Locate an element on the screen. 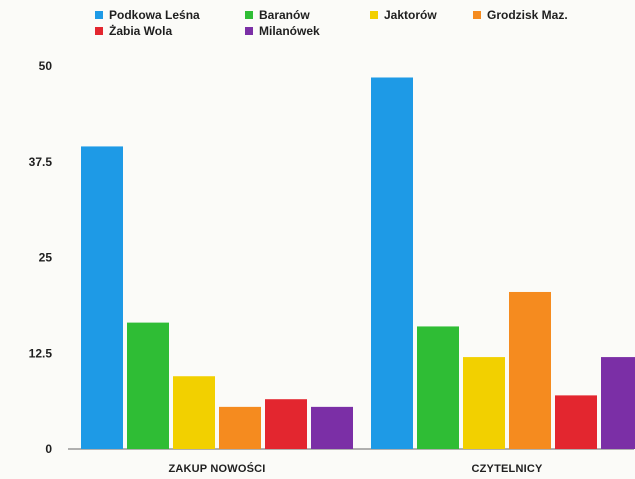 The height and width of the screenshot is (479, 635). legend-item: Milanówek is located at coordinates (282, 31).